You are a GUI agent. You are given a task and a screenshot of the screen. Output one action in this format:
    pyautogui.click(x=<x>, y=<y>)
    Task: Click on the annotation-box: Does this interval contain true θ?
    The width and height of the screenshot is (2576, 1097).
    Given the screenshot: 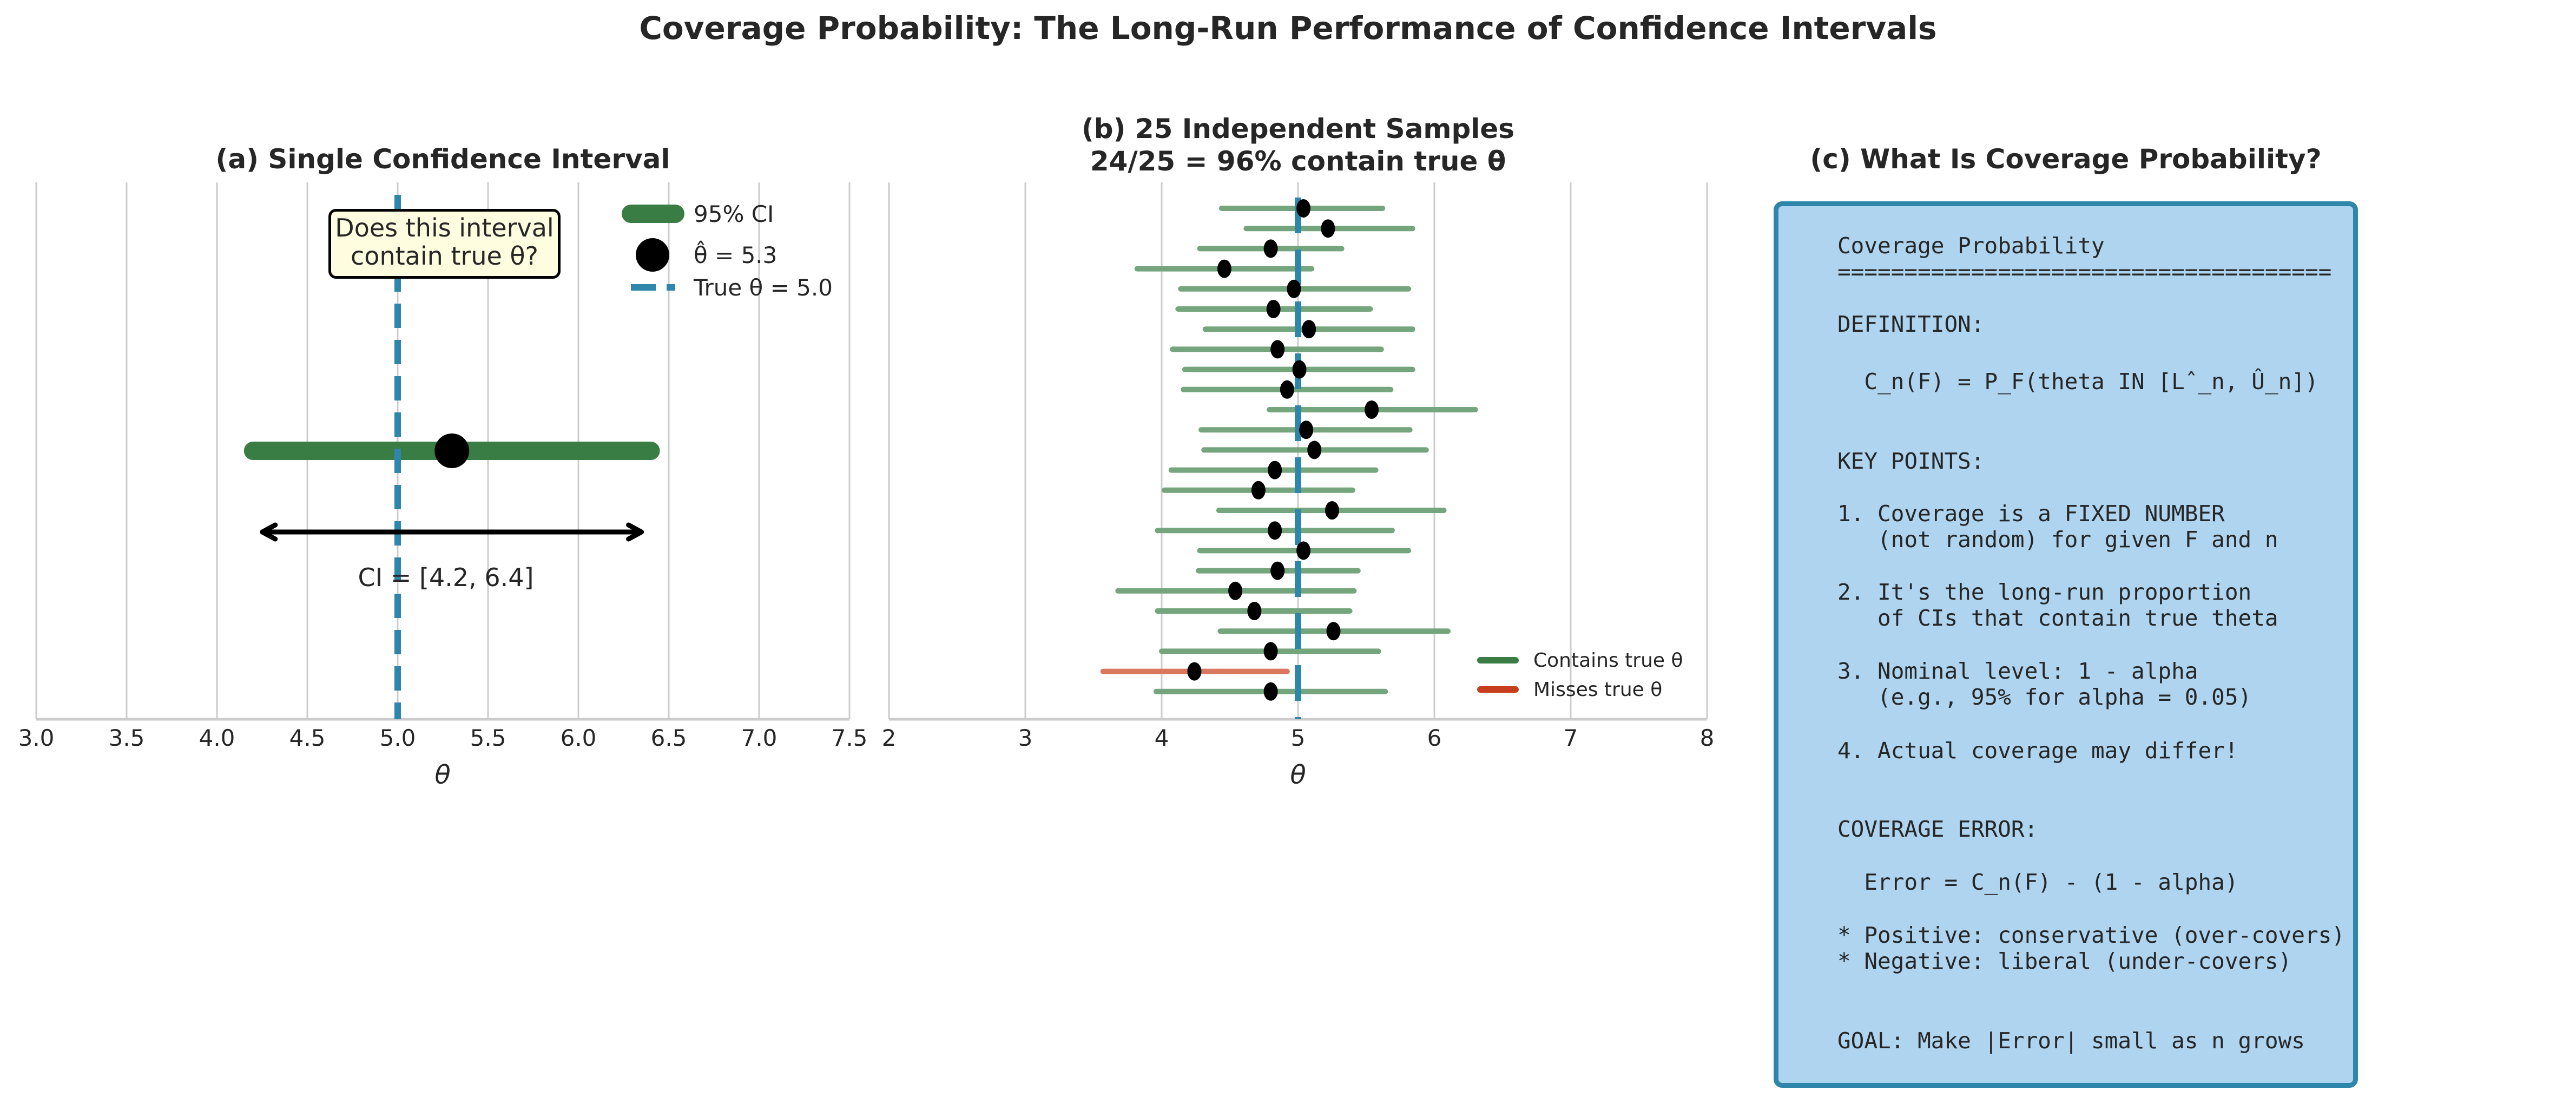 What is the action you would take?
    pyautogui.click(x=444, y=244)
    